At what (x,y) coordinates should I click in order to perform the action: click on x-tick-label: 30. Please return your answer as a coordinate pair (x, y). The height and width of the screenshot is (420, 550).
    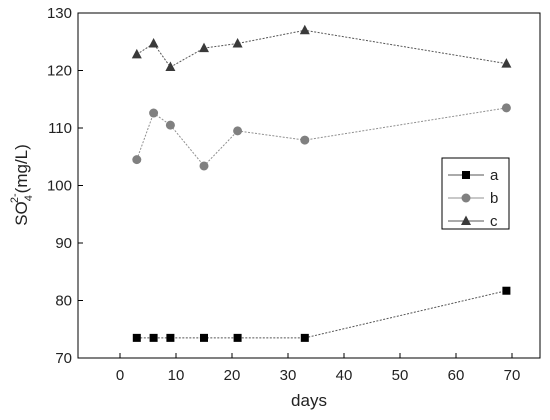
    Looking at the image, I should click on (288, 375).